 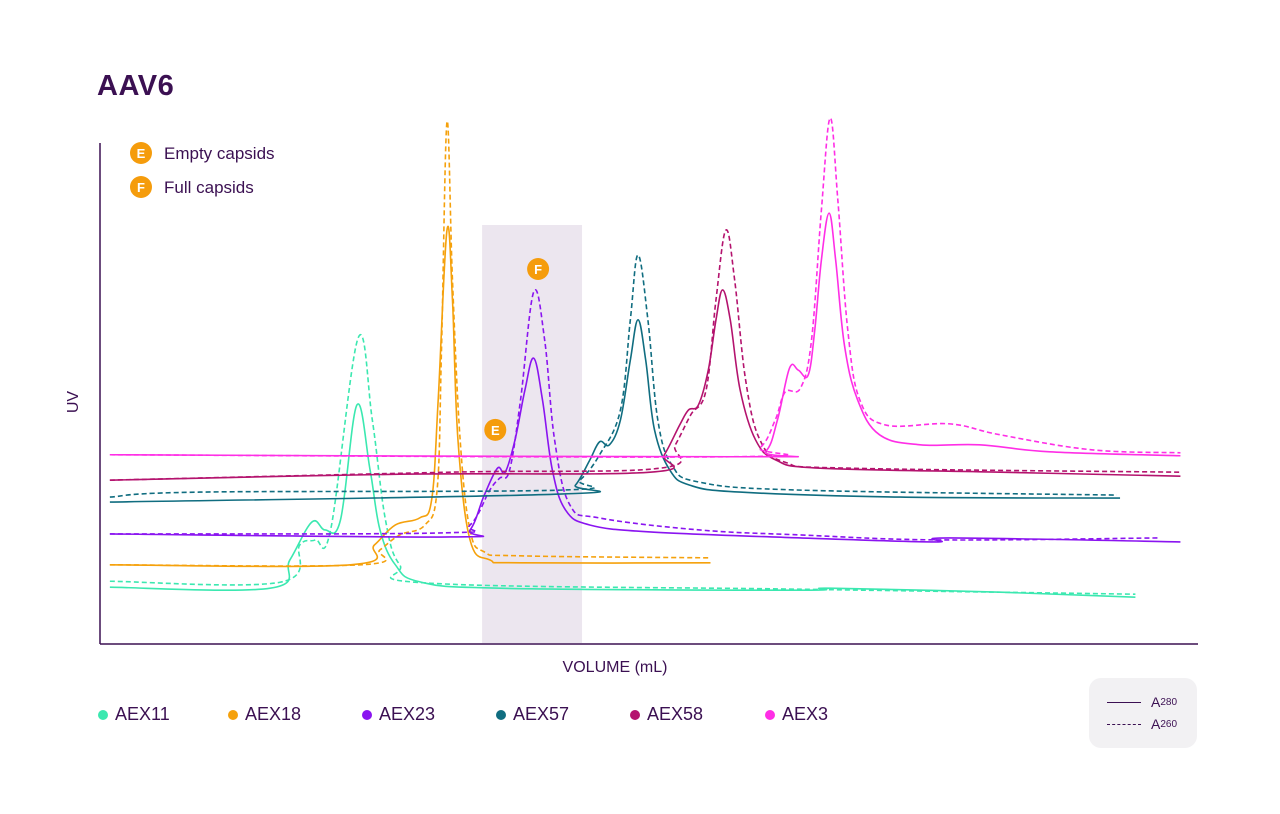 I want to click on legend-item-aex18: AEX18, so click(x=264, y=714).